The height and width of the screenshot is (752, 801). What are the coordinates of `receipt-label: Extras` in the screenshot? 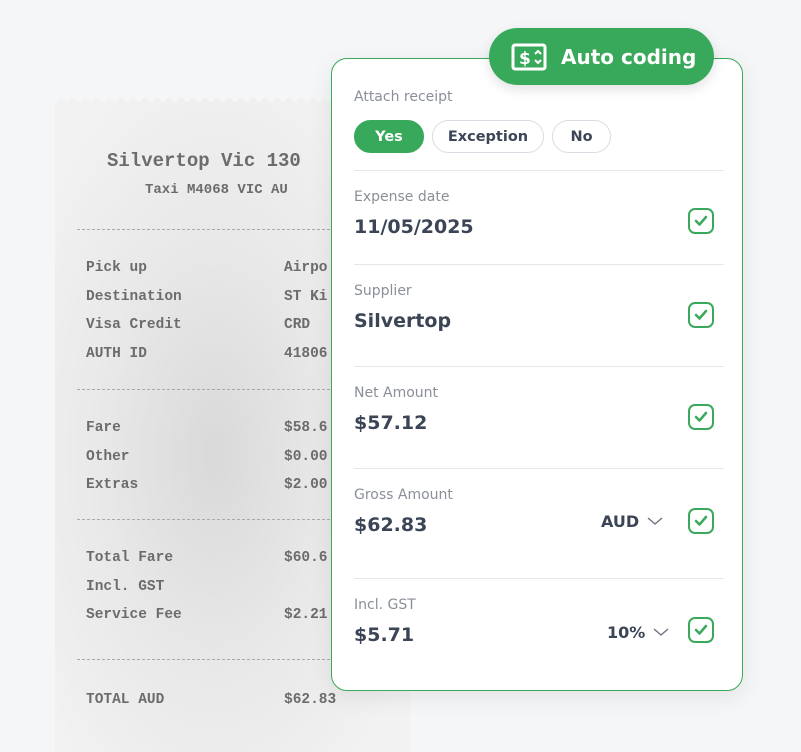 It's located at (112, 485).